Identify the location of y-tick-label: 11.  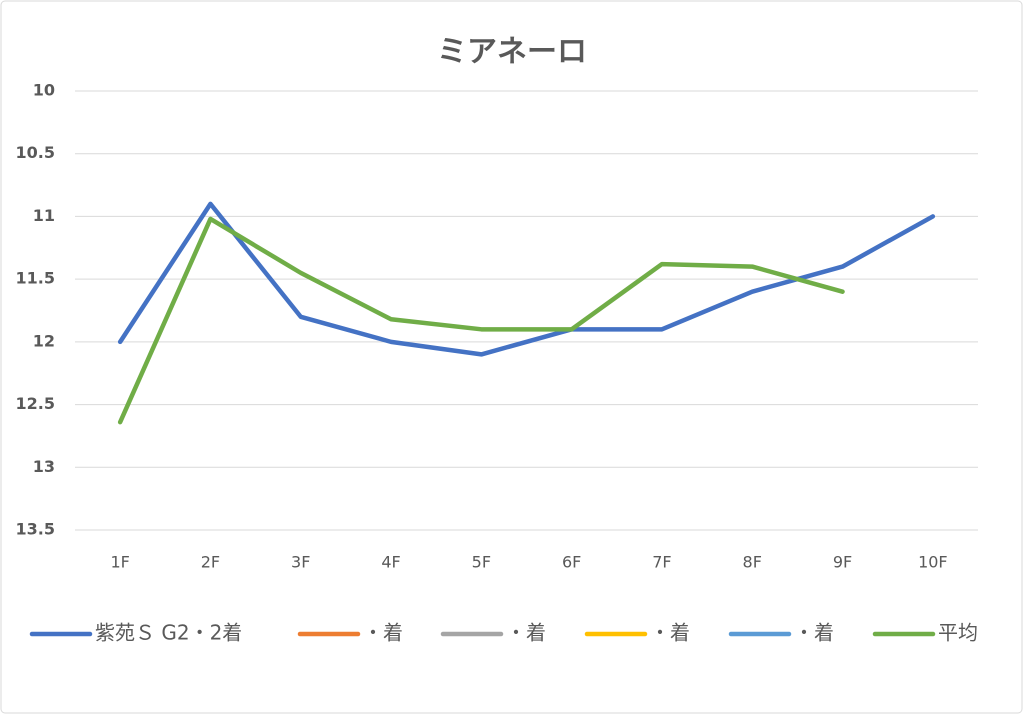
(44, 215).